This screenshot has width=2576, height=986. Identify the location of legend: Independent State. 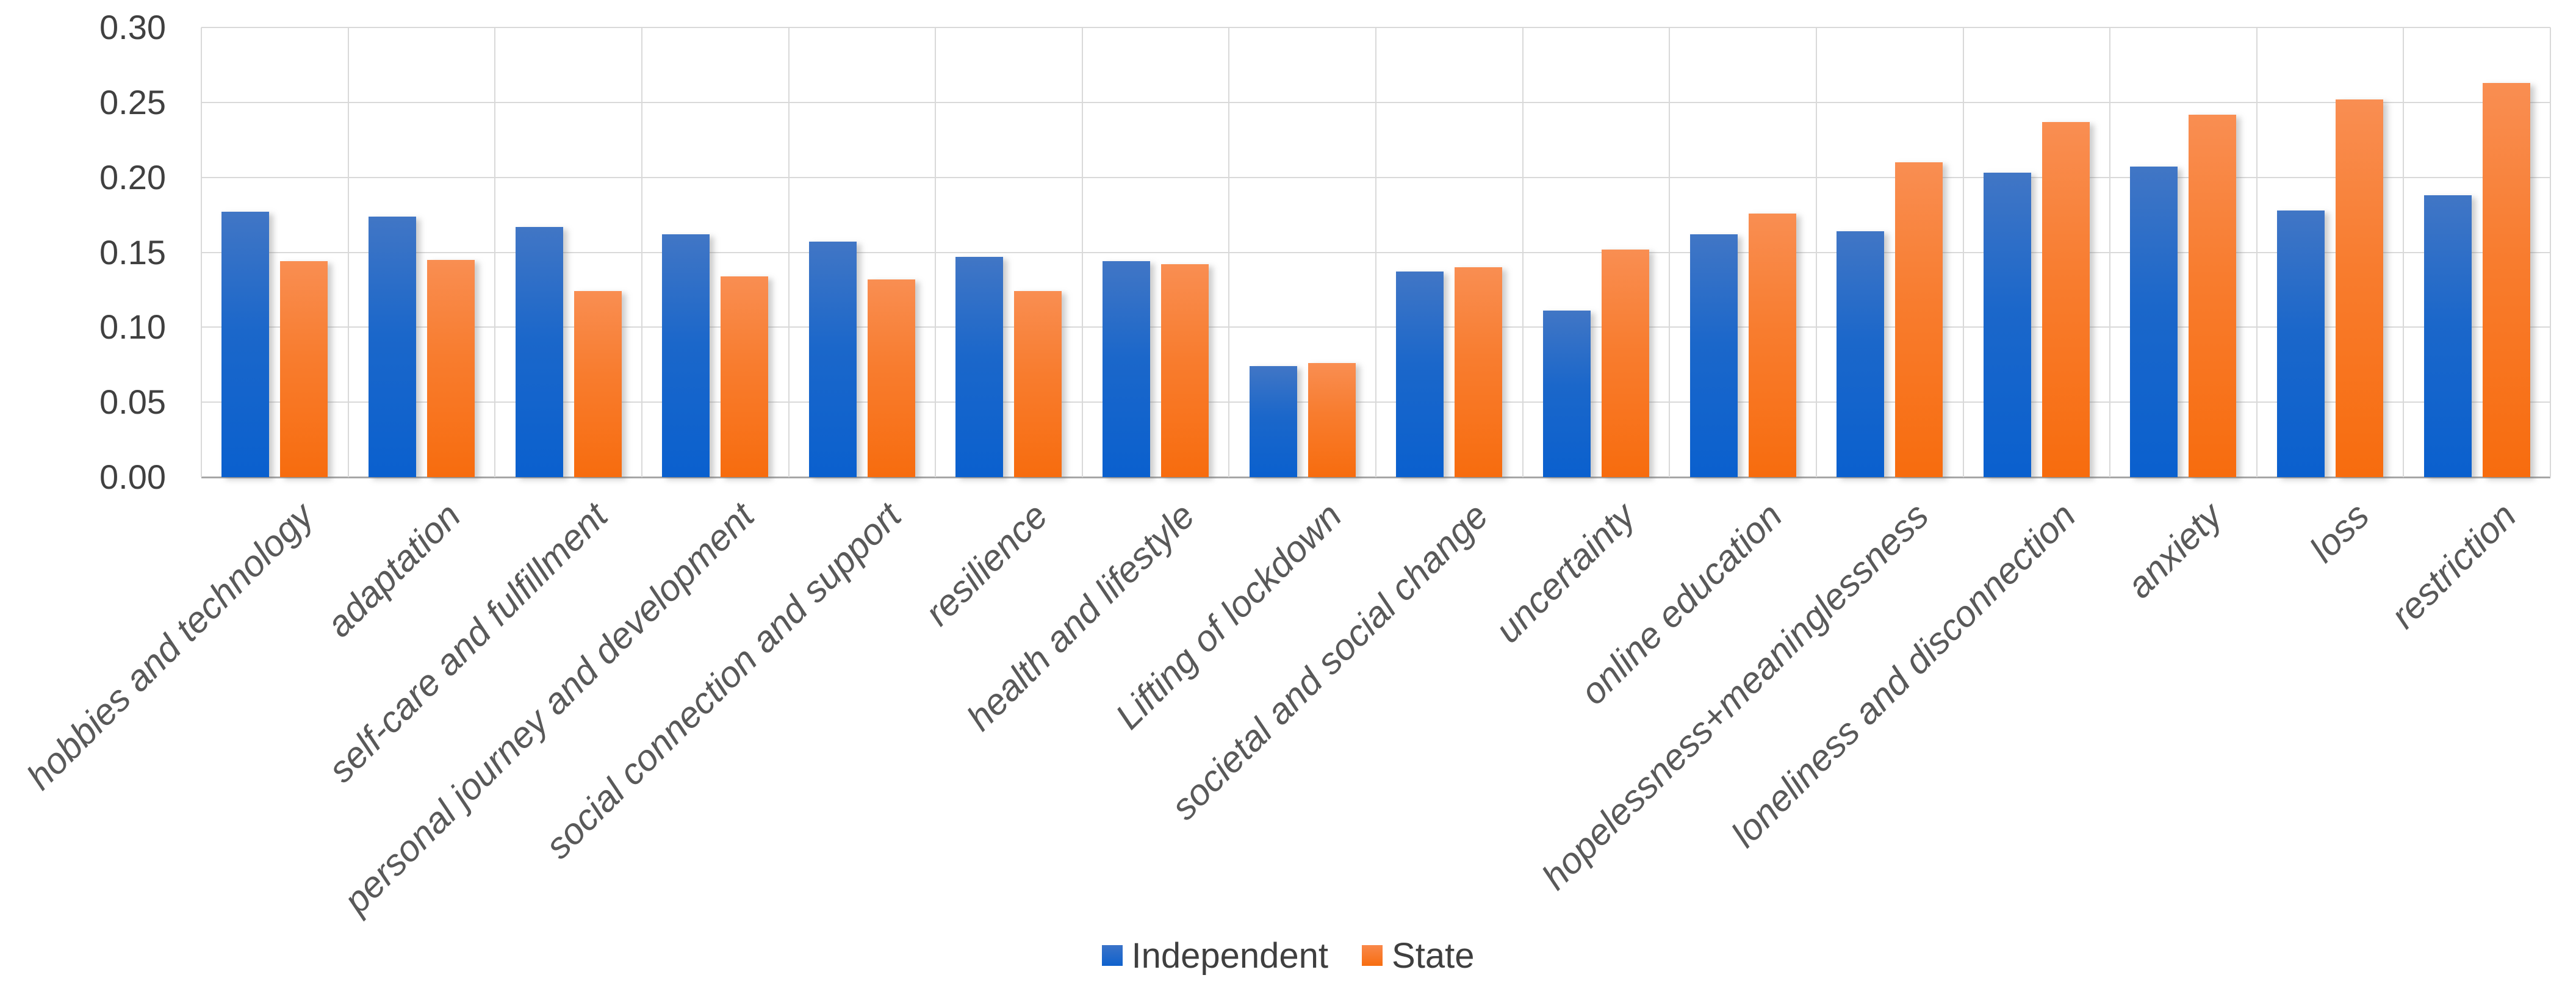
(1288, 955).